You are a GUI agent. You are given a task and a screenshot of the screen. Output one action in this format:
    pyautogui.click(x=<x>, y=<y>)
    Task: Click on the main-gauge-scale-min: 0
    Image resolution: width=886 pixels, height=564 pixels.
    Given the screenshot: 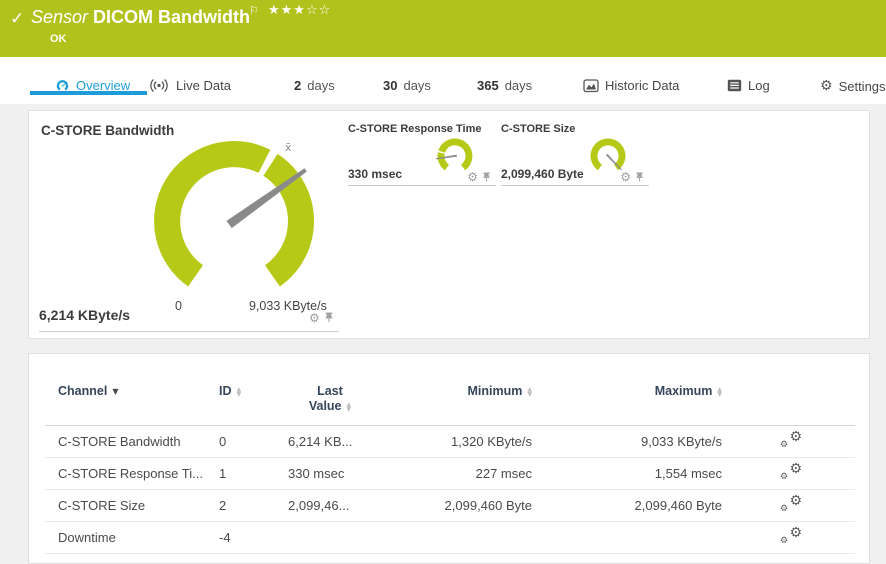 What is the action you would take?
    pyautogui.click(x=178, y=306)
    